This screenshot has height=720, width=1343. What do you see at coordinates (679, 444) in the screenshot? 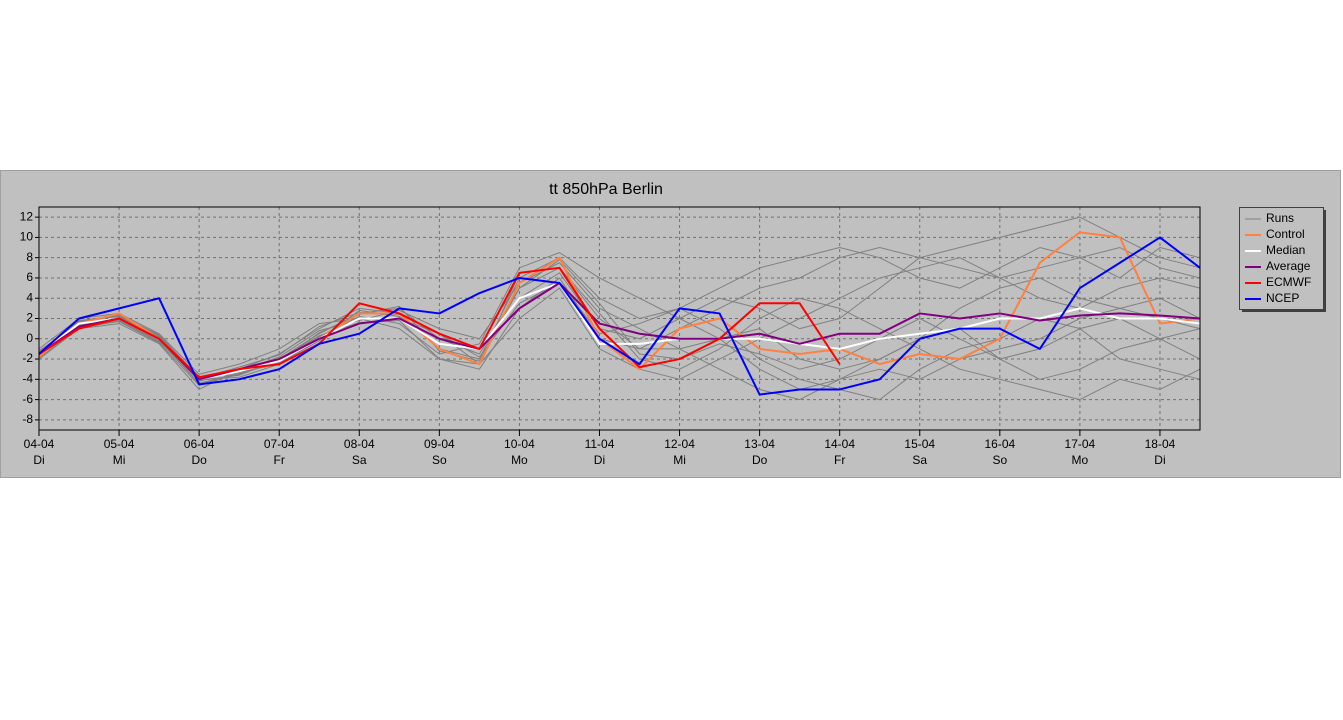
I see `x-tick-label: 12-04` at bounding box center [679, 444].